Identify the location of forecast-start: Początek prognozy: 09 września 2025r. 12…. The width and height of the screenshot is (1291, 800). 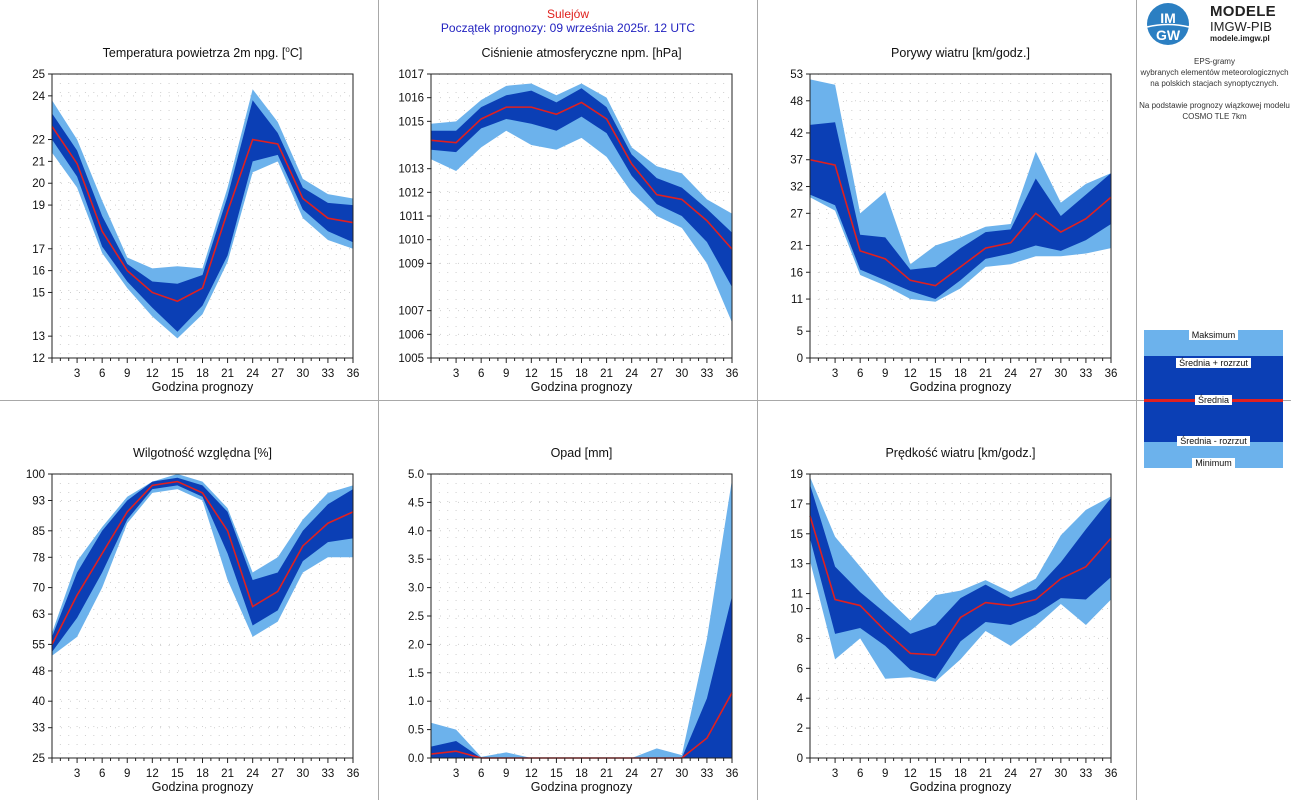
(568, 28).